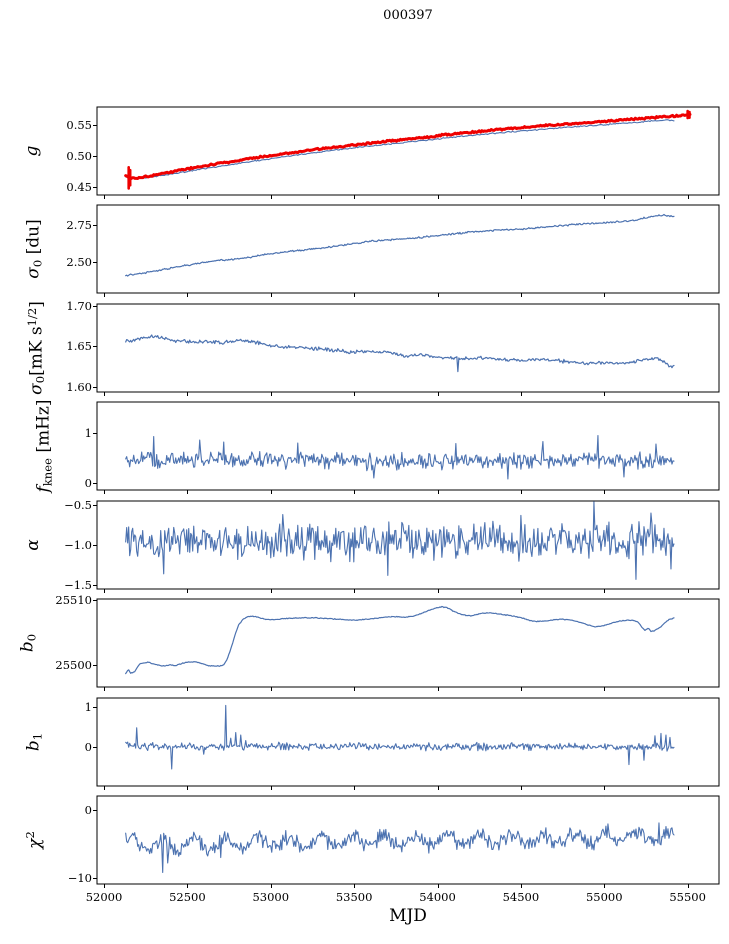 This screenshot has height=944, width=729. What do you see at coordinates (437, 897) in the screenshot?
I see `x-tick-label: 54000` at bounding box center [437, 897].